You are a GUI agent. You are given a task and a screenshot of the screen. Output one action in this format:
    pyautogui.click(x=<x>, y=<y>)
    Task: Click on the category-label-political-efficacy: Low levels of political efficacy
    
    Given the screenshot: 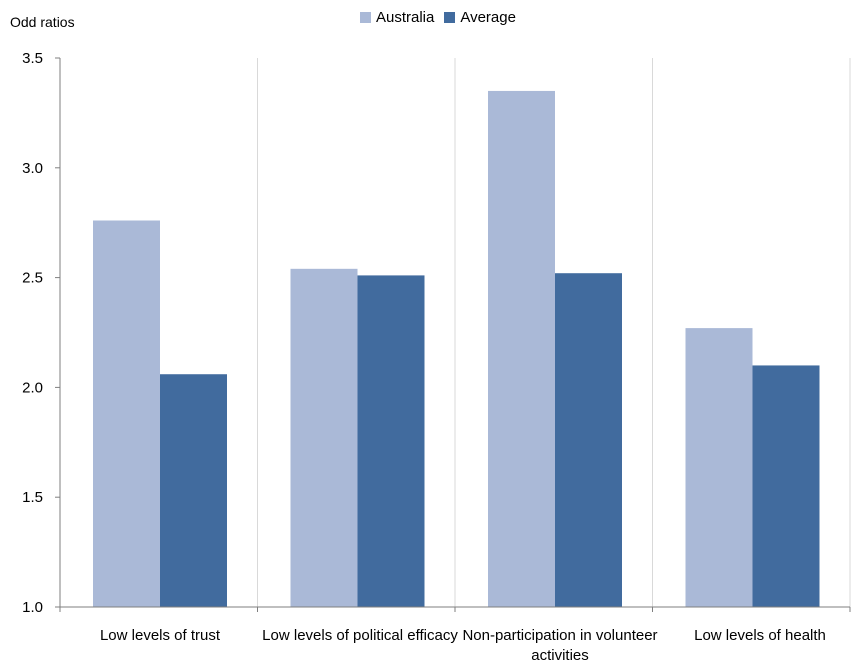 What is the action you would take?
    pyautogui.click(x=360, y=636)
    